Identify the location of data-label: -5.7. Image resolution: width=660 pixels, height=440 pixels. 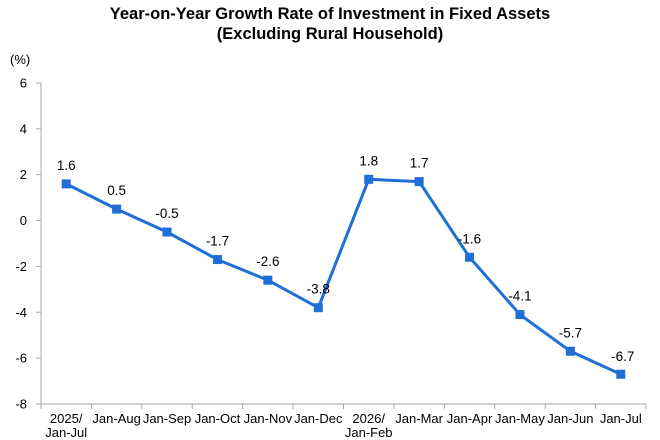
(570, 332).